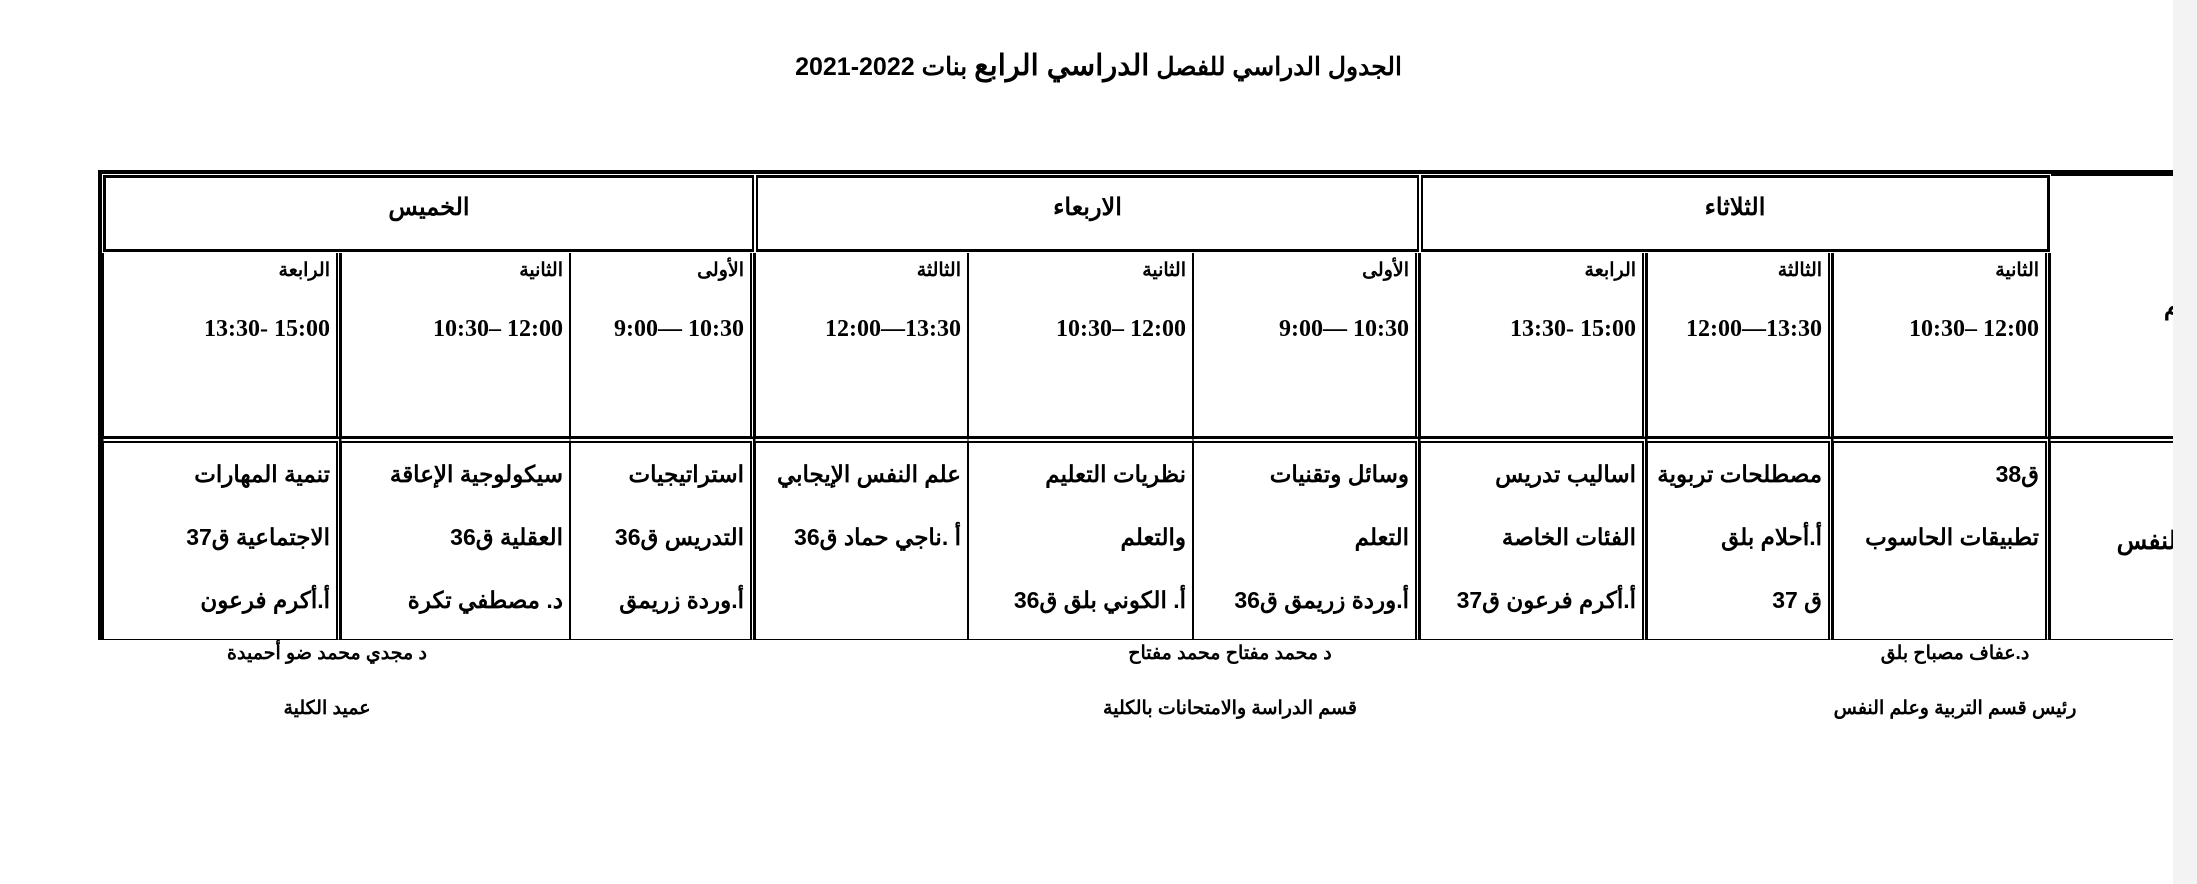 This screenshot has height=884, width=2197. Describe the element at coordinates (258, 537) in the screenshot. I see `cell-text: الاجتماعية ق37` at that location.